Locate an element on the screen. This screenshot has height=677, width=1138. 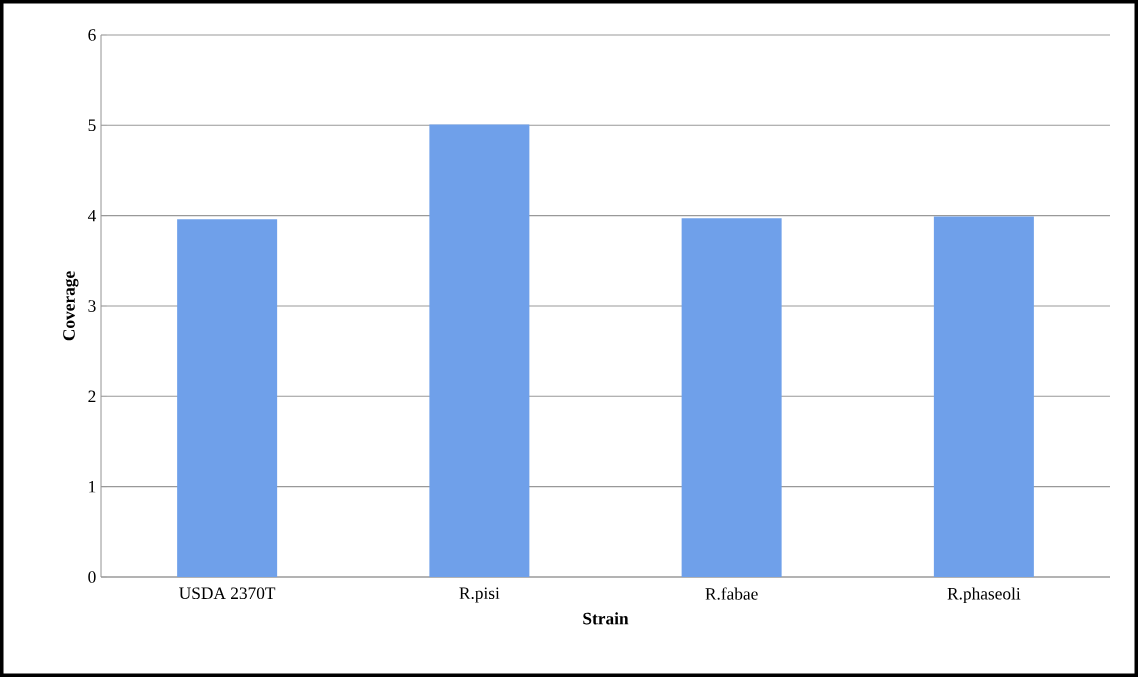
x-tick-label: R.phaseoli is located at coordinates (984, 595).